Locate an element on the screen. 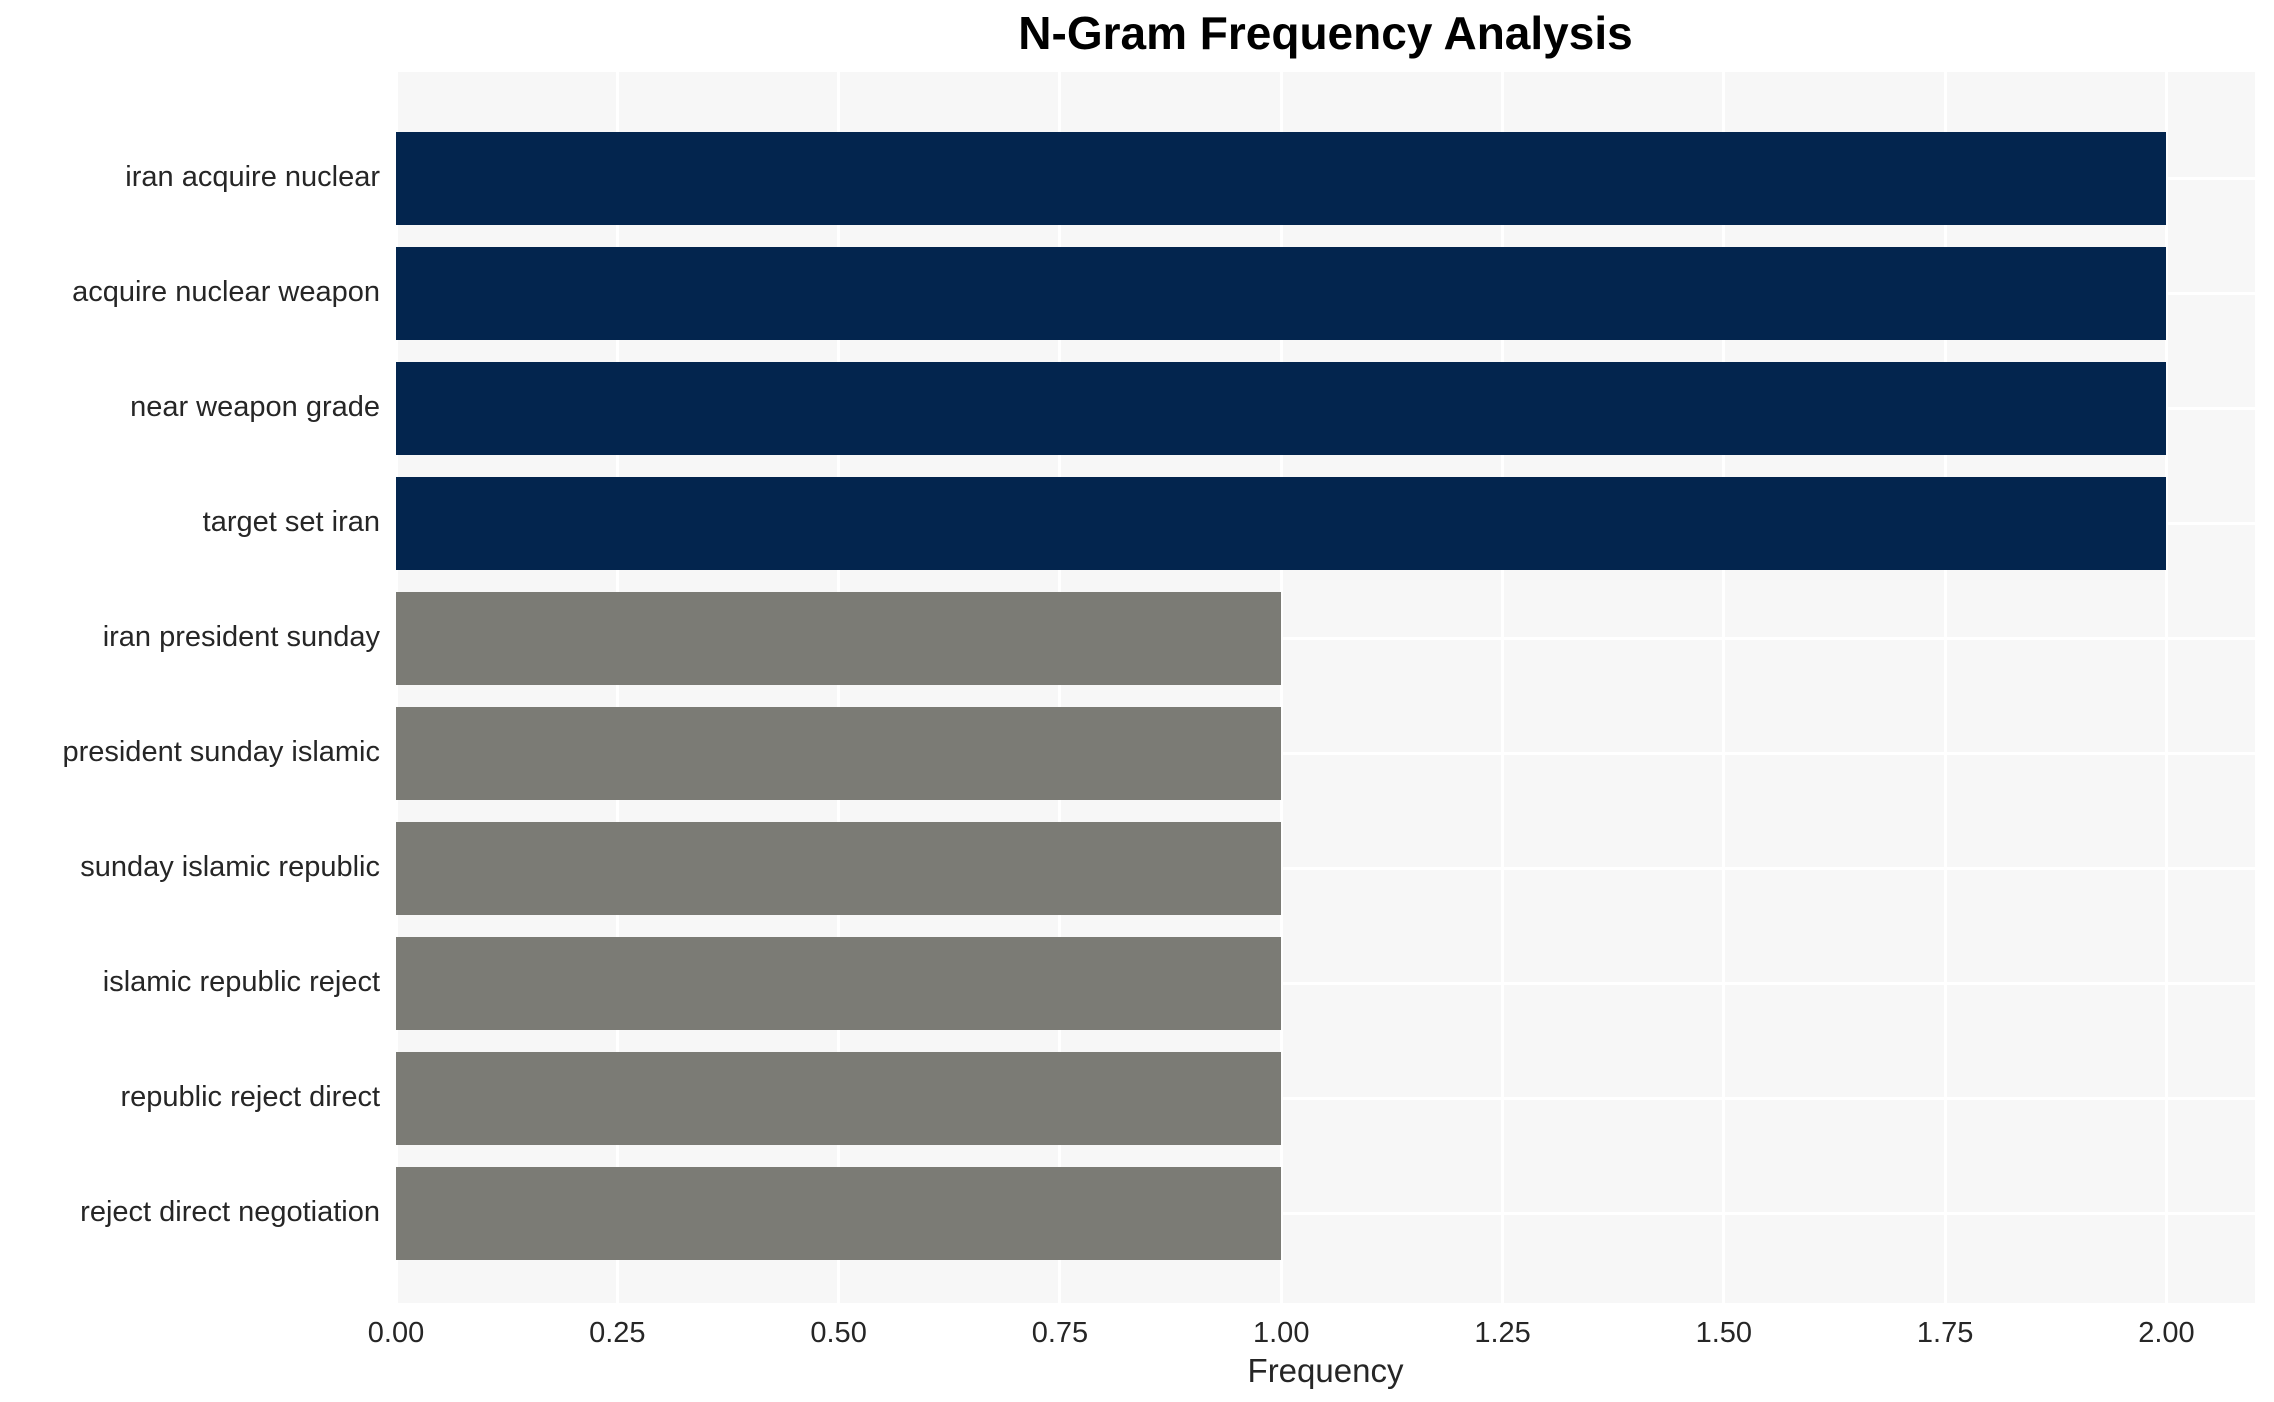  y-tick-label: sunday islamic republic is located at coordinates (230, 867).